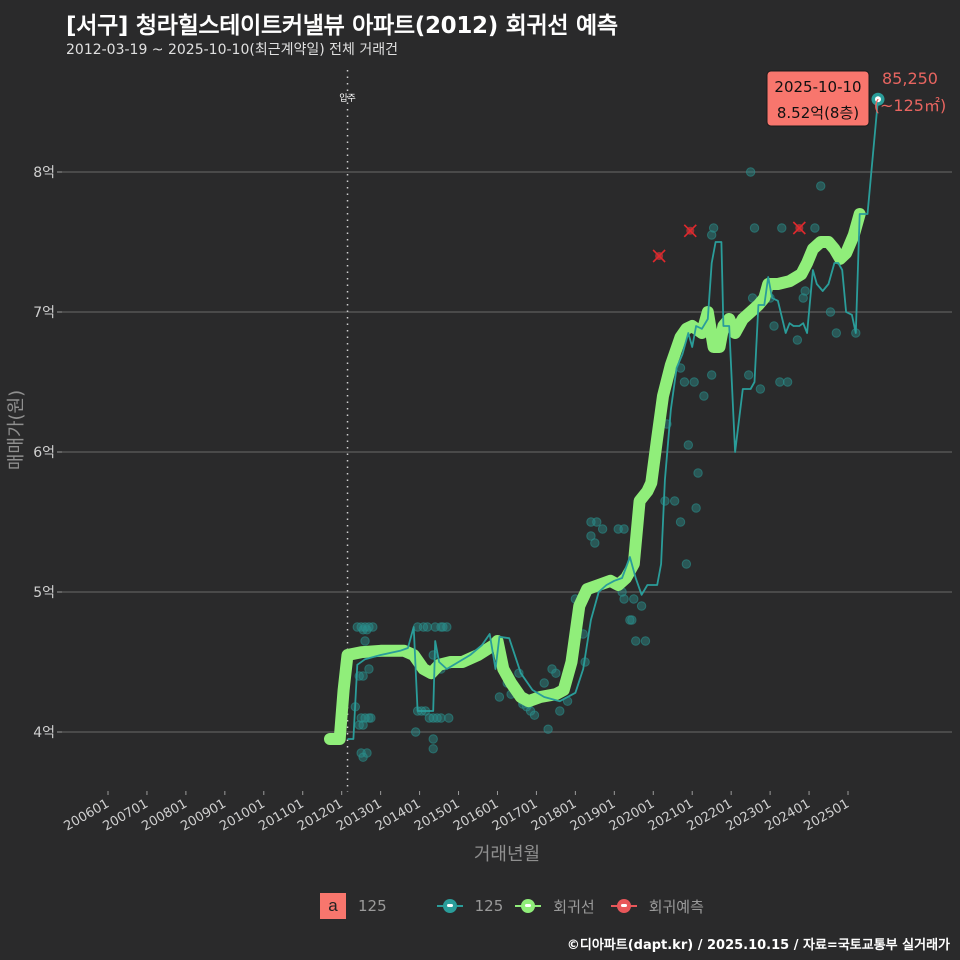 This screenshot has width=960, height=960. I want to click on x-axis-title: 거래년월, so click(507, 854).